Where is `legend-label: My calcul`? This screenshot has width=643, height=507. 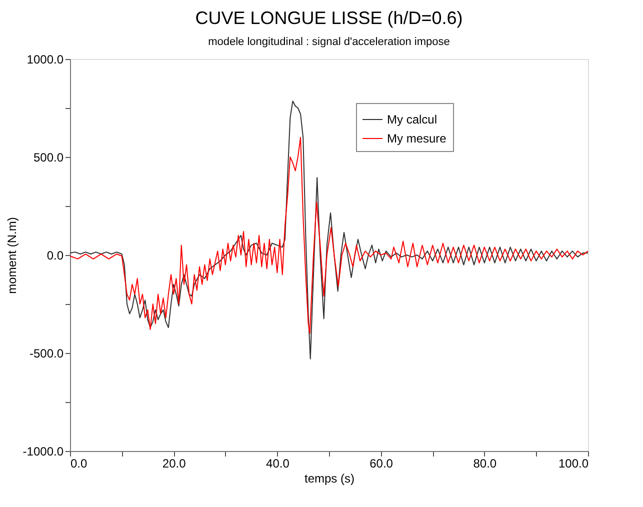 legend-label: My calcul is located at coordinates (412, 119).